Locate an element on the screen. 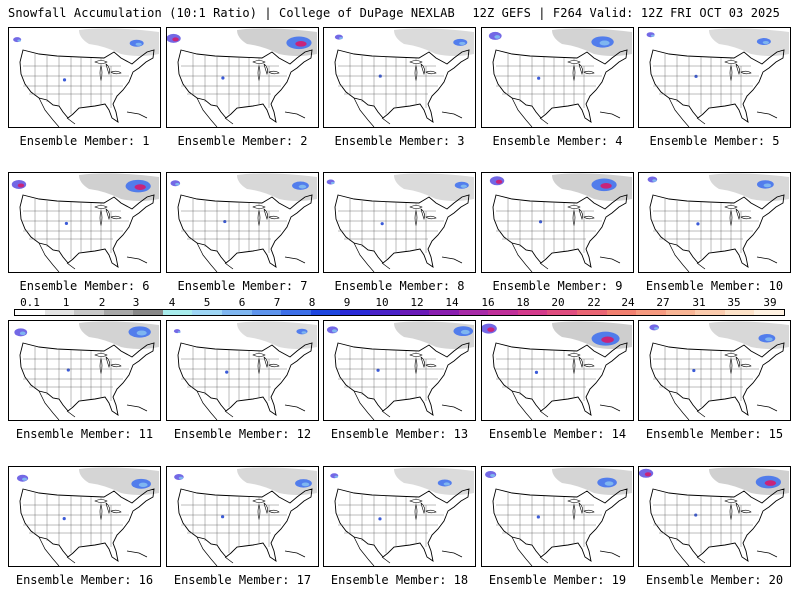  member-label: Ensemble Member: 16 is located at coordinates (84, 580).